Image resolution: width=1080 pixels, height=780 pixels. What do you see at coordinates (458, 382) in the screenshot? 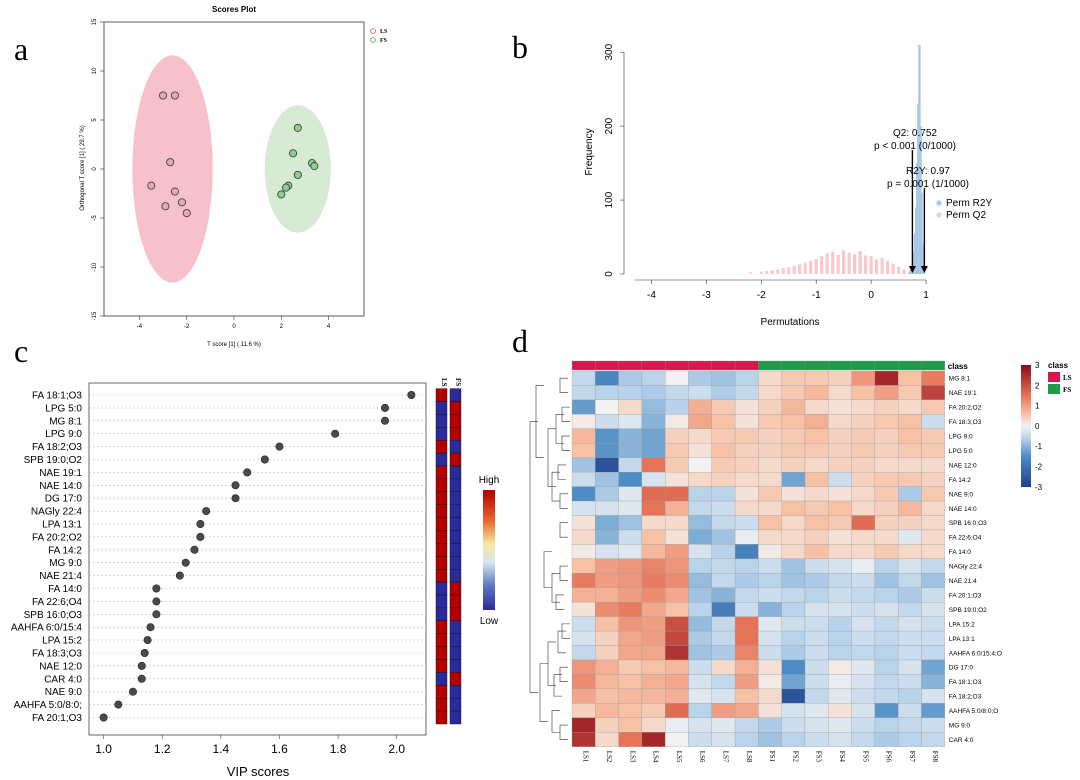
I see `side-column-fs: FS` at bounding box center [458, 382].